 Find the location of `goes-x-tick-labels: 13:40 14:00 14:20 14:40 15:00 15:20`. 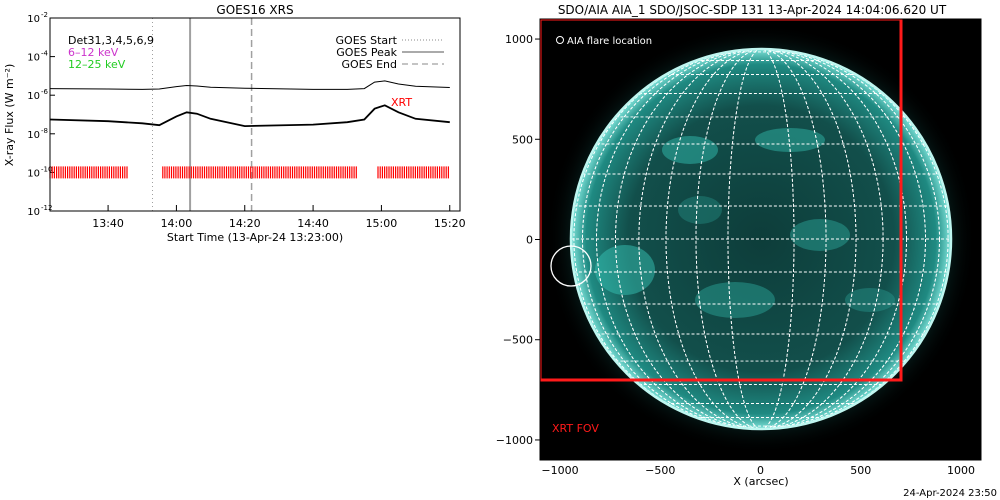

goes-x-tick-labels: 13:40 14:00 14:20 14:40 15:00 15:20 is located at coordinates (279, 217).